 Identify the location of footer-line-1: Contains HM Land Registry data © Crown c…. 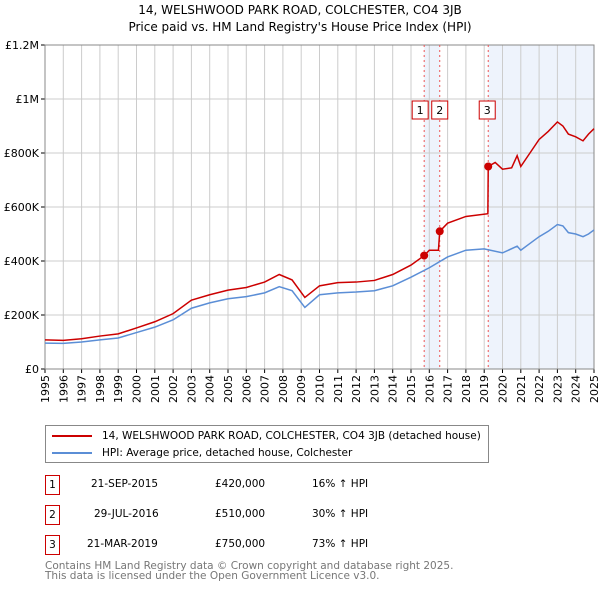
(249, 566).